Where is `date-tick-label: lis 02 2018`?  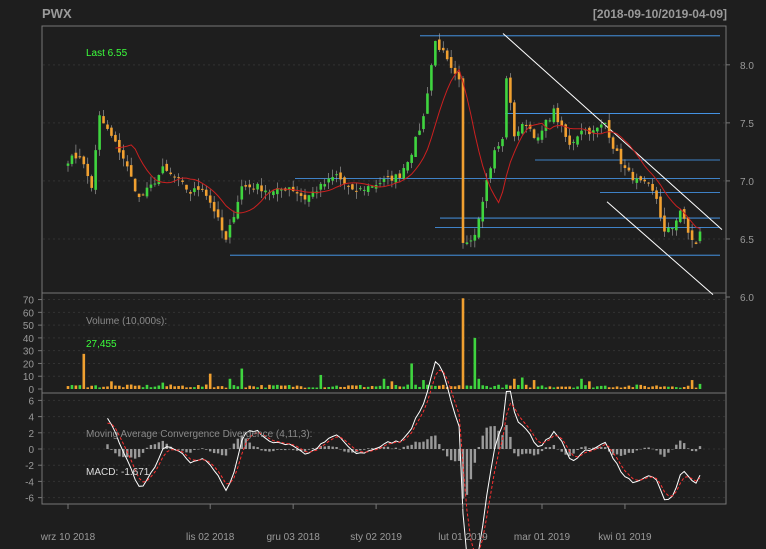
date-tick-label: lis 02 2018 is located at coordinates (210, 537).